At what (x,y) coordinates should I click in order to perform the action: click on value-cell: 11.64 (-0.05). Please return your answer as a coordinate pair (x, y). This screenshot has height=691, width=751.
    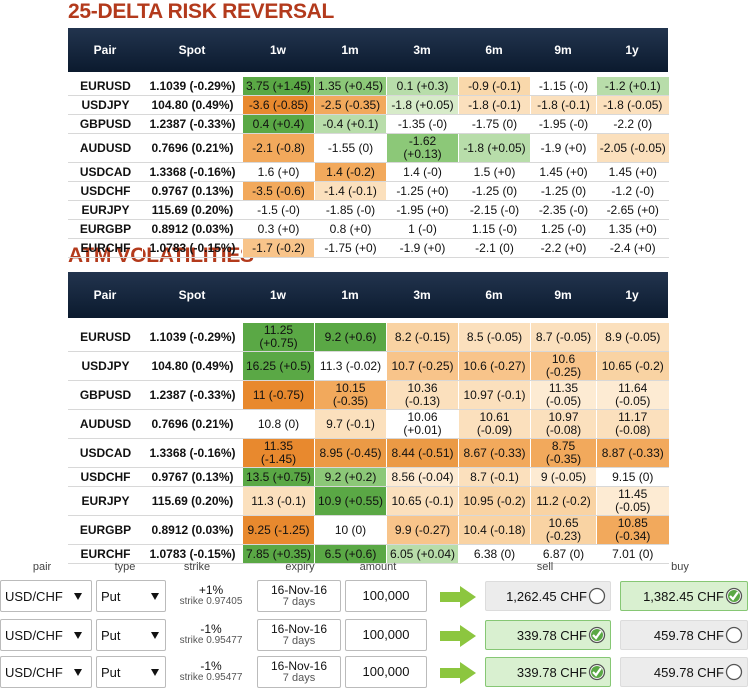
    Looking at the image, I should click on (632, 395).